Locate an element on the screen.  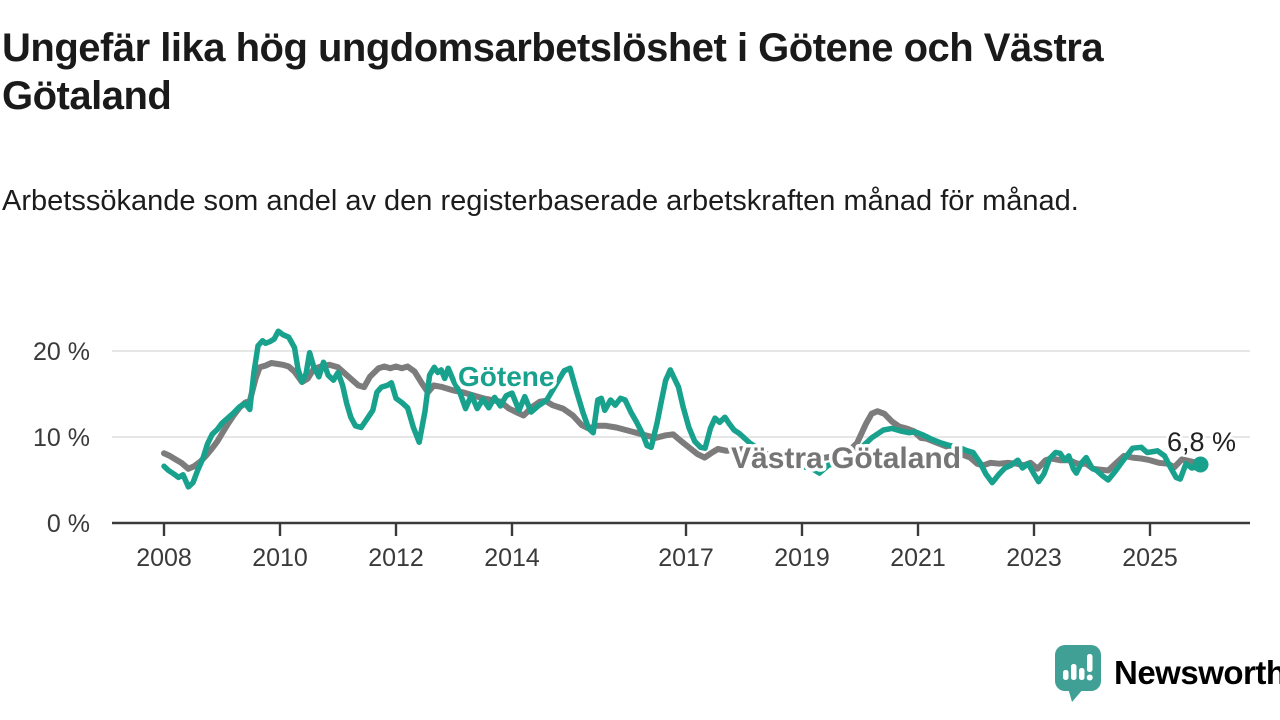
y-axis-tick-label: 20 % is located at coordinates (61, 352).